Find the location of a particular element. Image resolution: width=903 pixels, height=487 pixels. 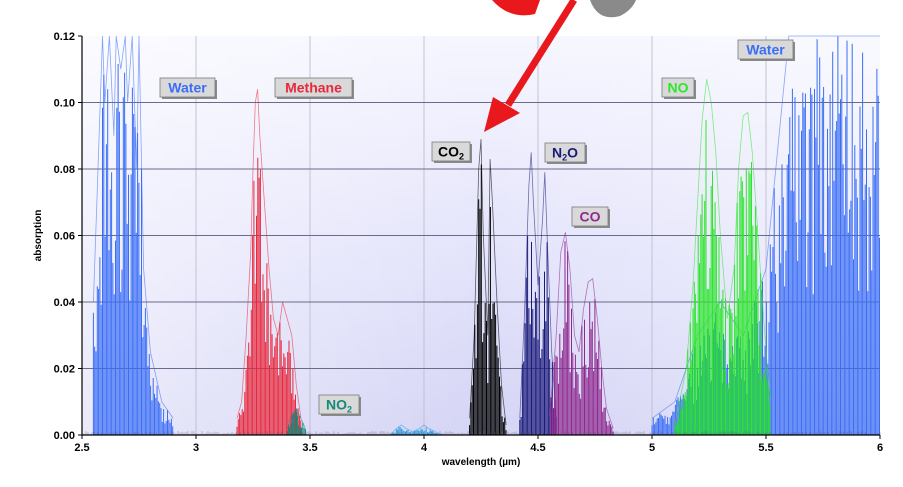

annotation-label: NO2 is located at coordinates (339, 406).